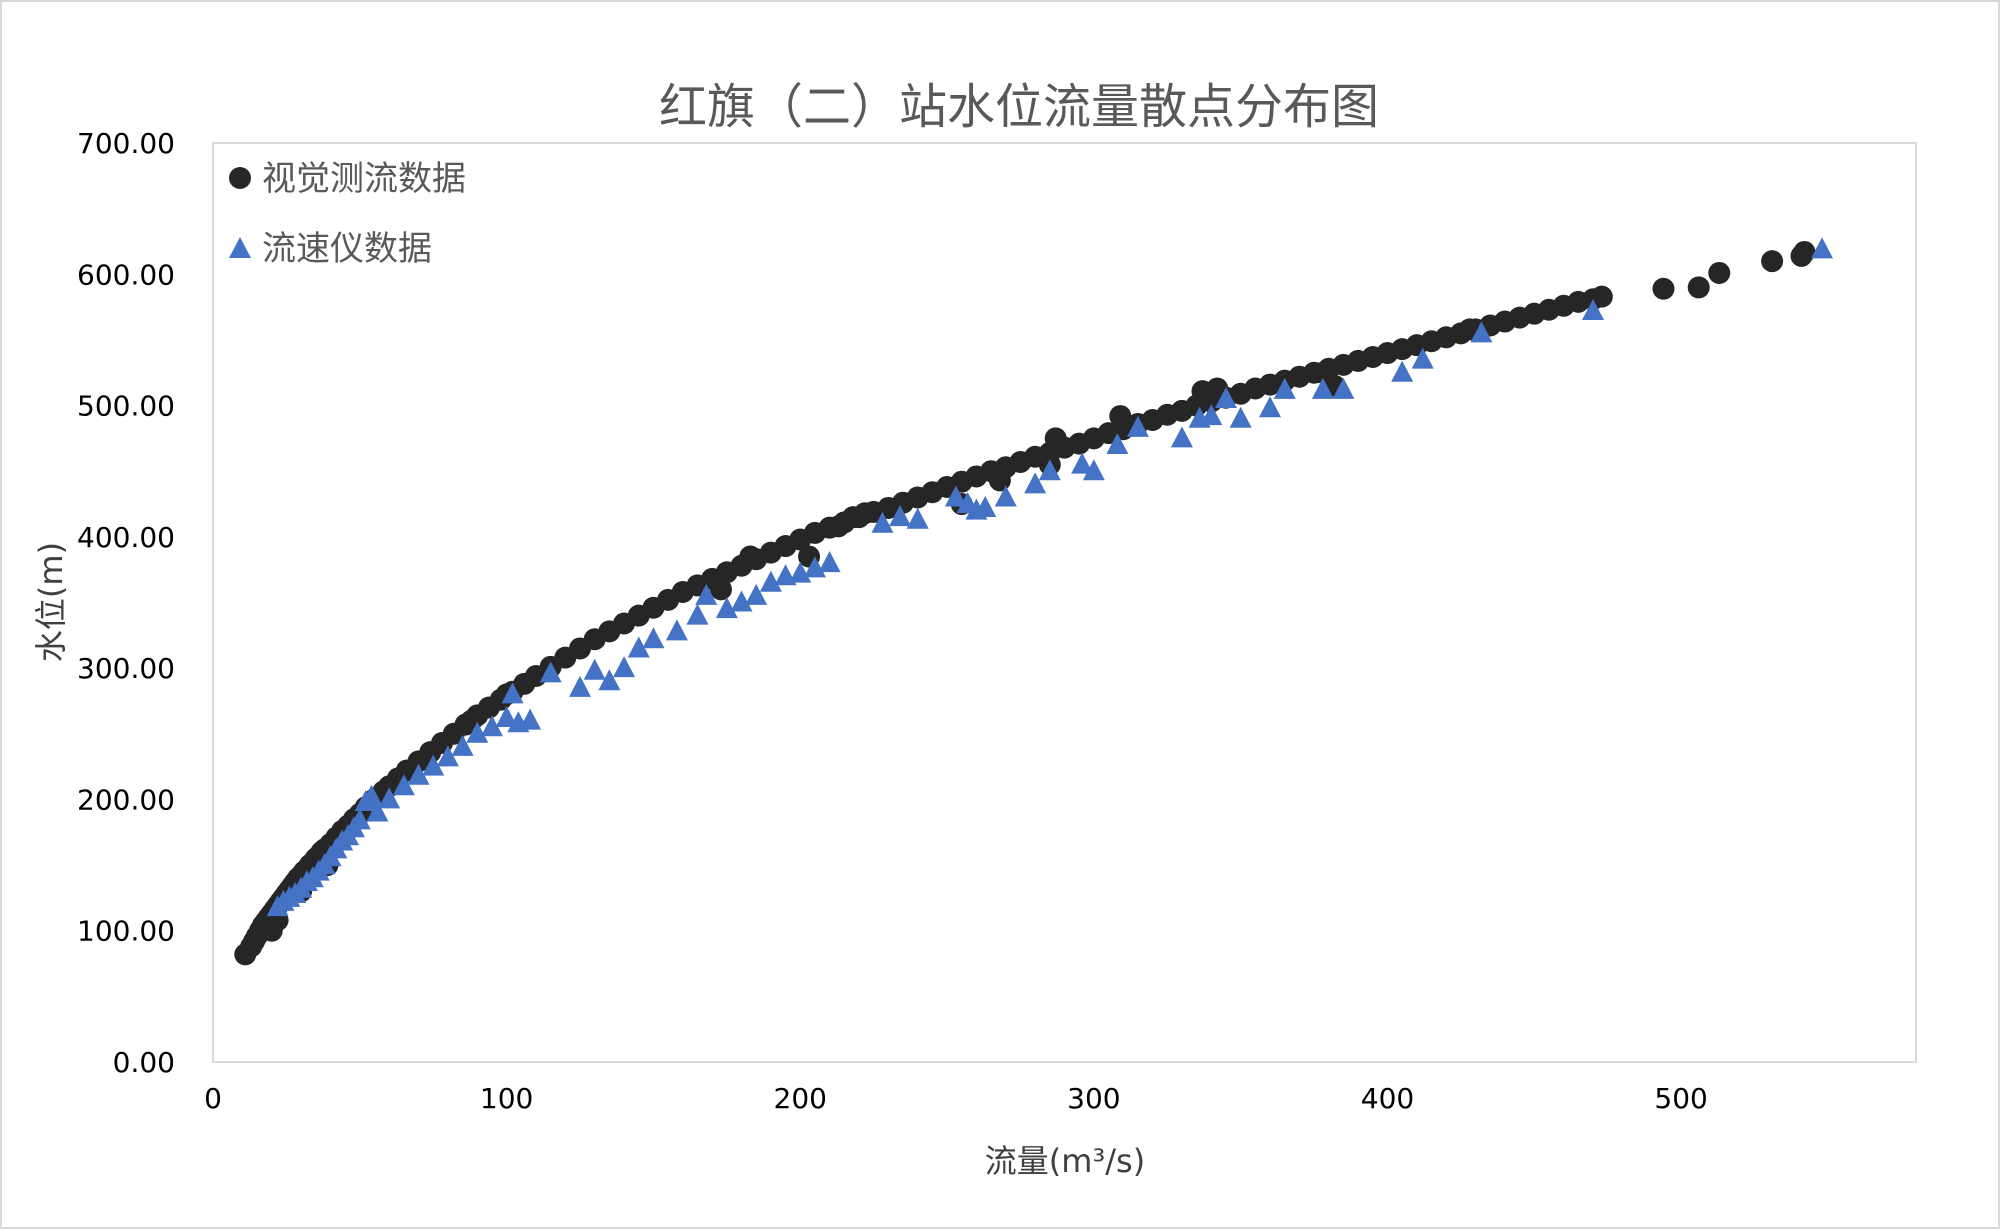 This screenshot has width=2000, height=1231. What do you see at coordinates (144, 1062) in the screenshot?
I see `y-tick-label: 0.00` at bounding box center [144, 1062].